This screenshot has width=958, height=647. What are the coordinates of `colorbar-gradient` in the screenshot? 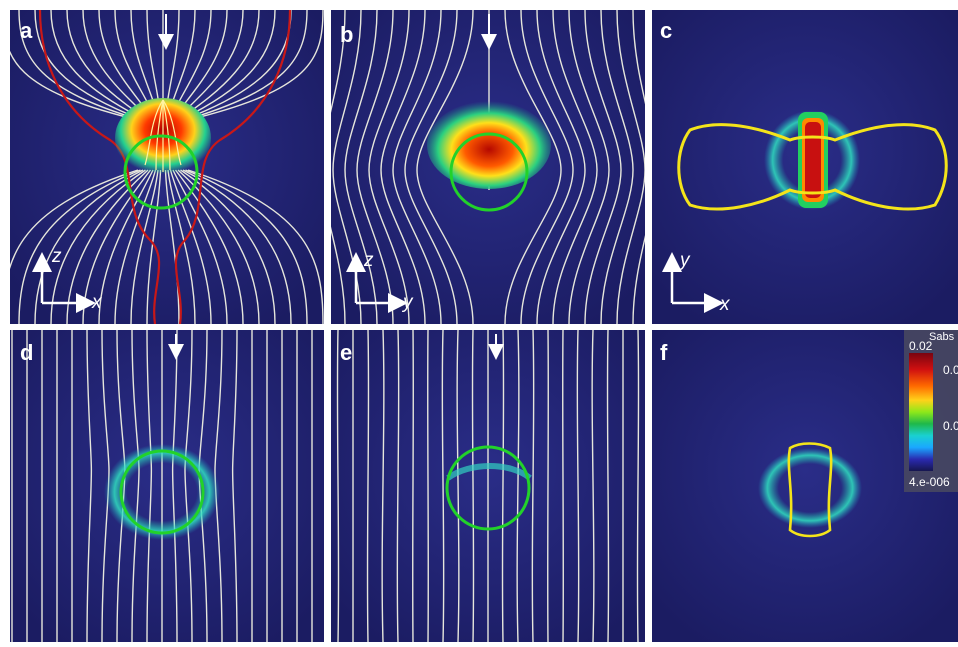 It's located at (921, 412).